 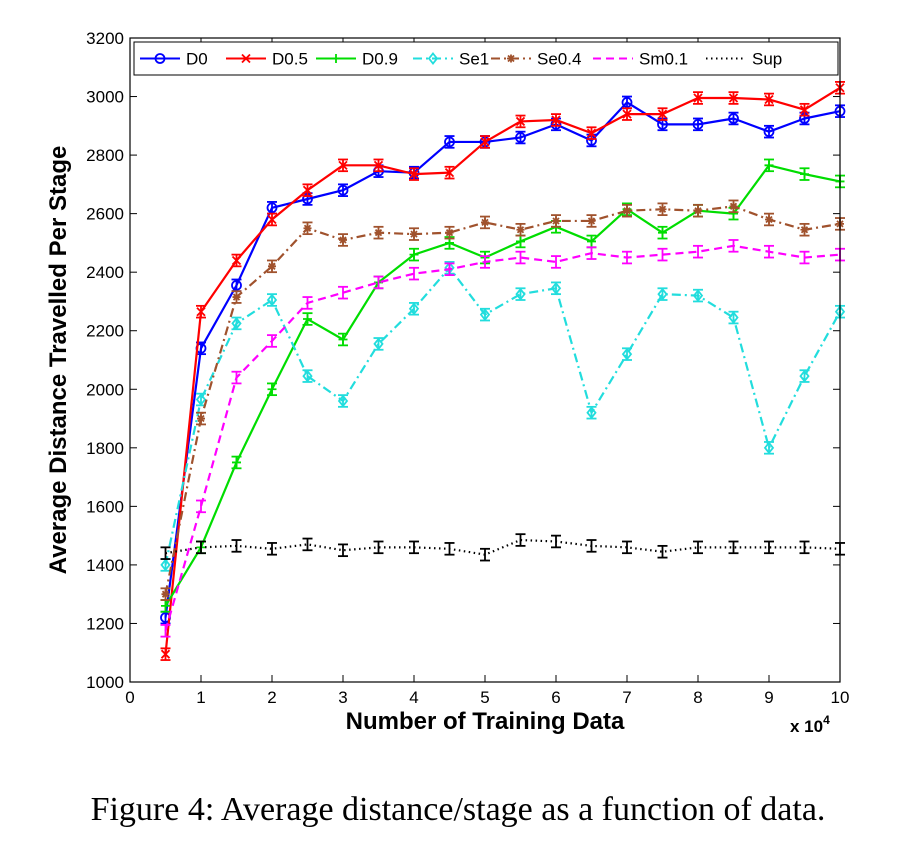 I want to click on x-axis-multiplier: x 104, so click(x=810, y=724).